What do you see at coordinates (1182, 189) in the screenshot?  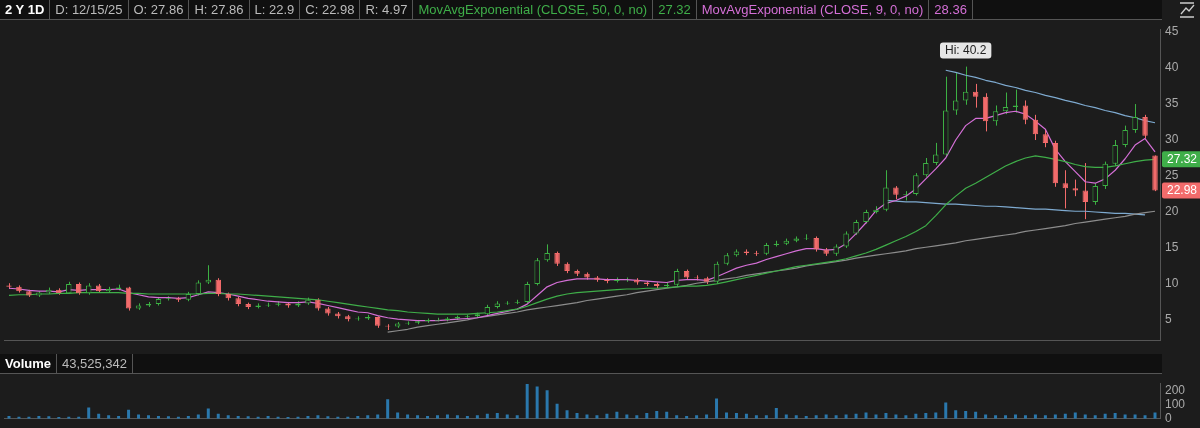 I see `annotation: 22.98` at bounding box center [1182, 189].